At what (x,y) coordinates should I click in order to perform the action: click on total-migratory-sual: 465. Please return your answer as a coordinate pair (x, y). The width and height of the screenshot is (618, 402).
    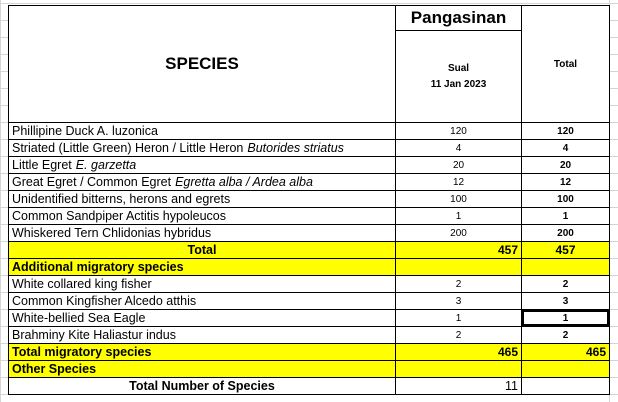
    Looking at the image, I should click on (458, 352).